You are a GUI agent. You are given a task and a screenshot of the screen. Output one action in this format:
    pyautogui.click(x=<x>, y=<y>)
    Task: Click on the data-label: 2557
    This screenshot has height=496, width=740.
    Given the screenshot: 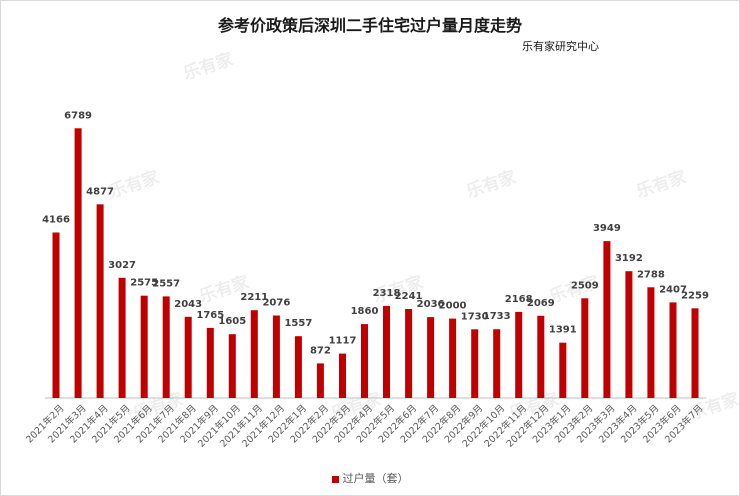 What is the action you would take?
    pyautogui.click(x=166, y=283)
    